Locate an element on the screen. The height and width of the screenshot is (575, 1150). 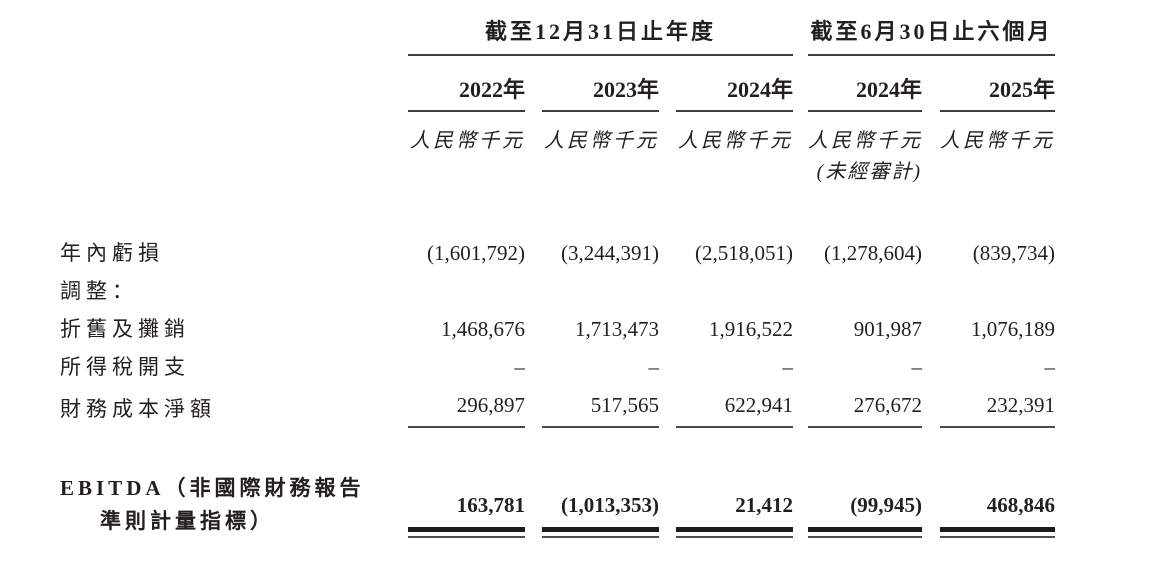
cell-depreciation-2024: 1,916,522 is located at coordinates (751, 329).